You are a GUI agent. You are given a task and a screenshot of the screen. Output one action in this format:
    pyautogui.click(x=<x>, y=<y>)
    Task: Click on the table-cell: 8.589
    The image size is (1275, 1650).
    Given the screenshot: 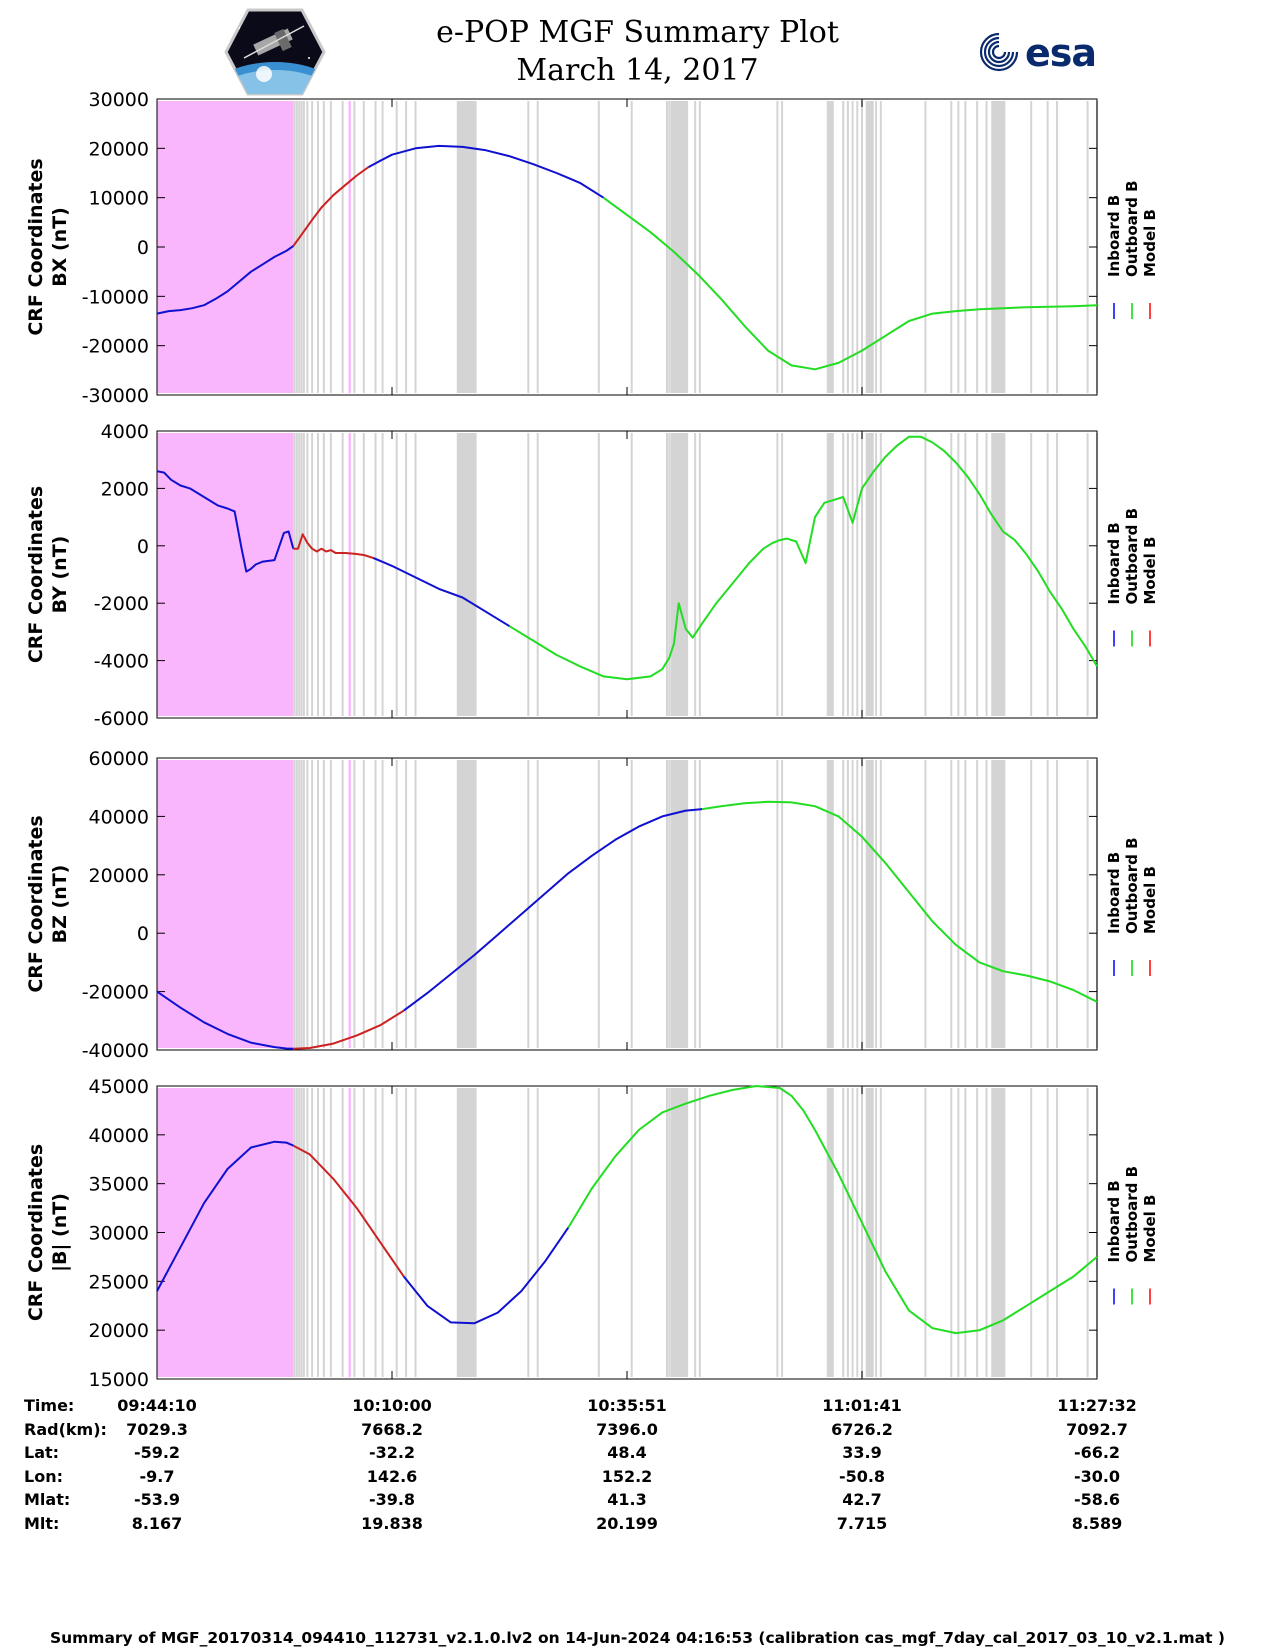 What is the action you would take?
    pyautogui.click(x=1097, y=1523)
    